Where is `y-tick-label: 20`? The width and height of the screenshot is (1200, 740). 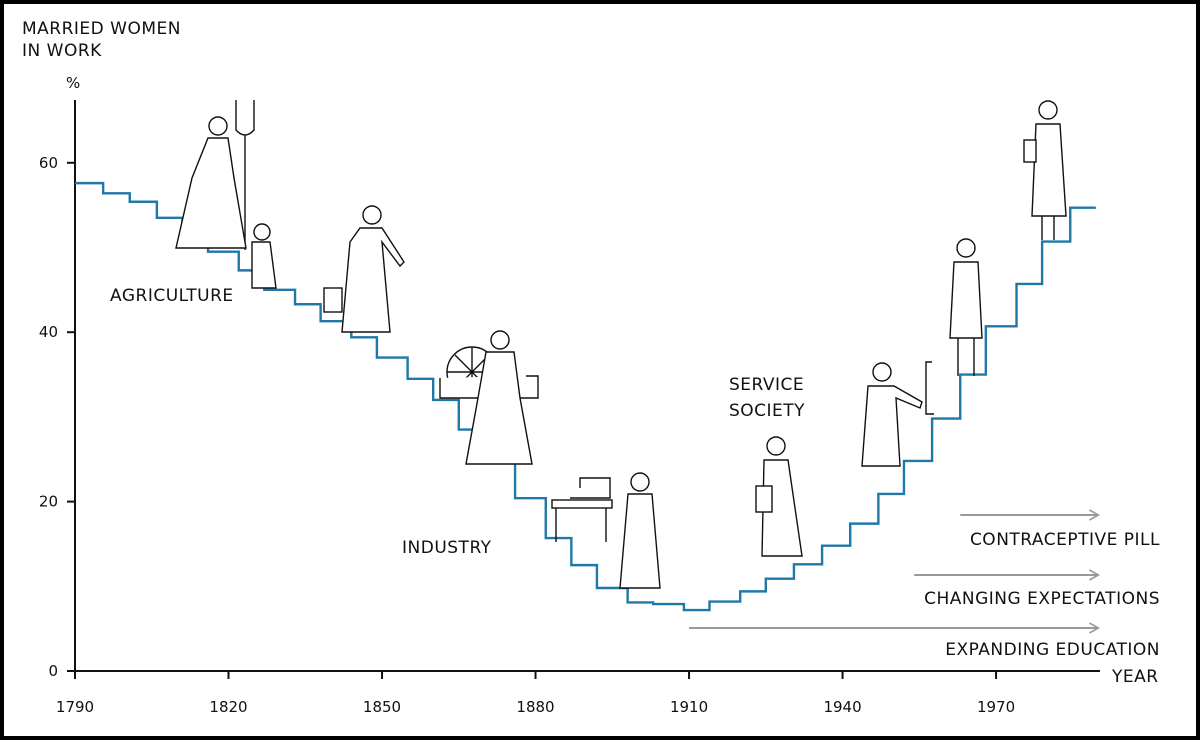 y-tick-label: 20 is located at coordinates (48, 502).